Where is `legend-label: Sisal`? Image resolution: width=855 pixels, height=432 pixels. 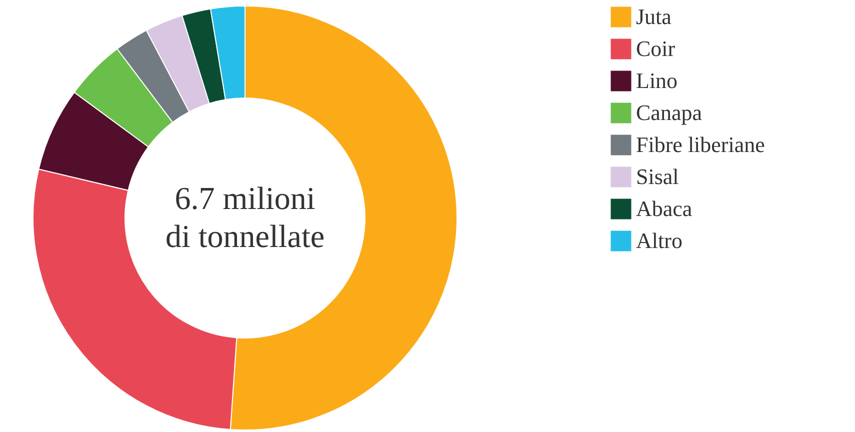 legend-label: Sisal is located at coordinates (657, 176).